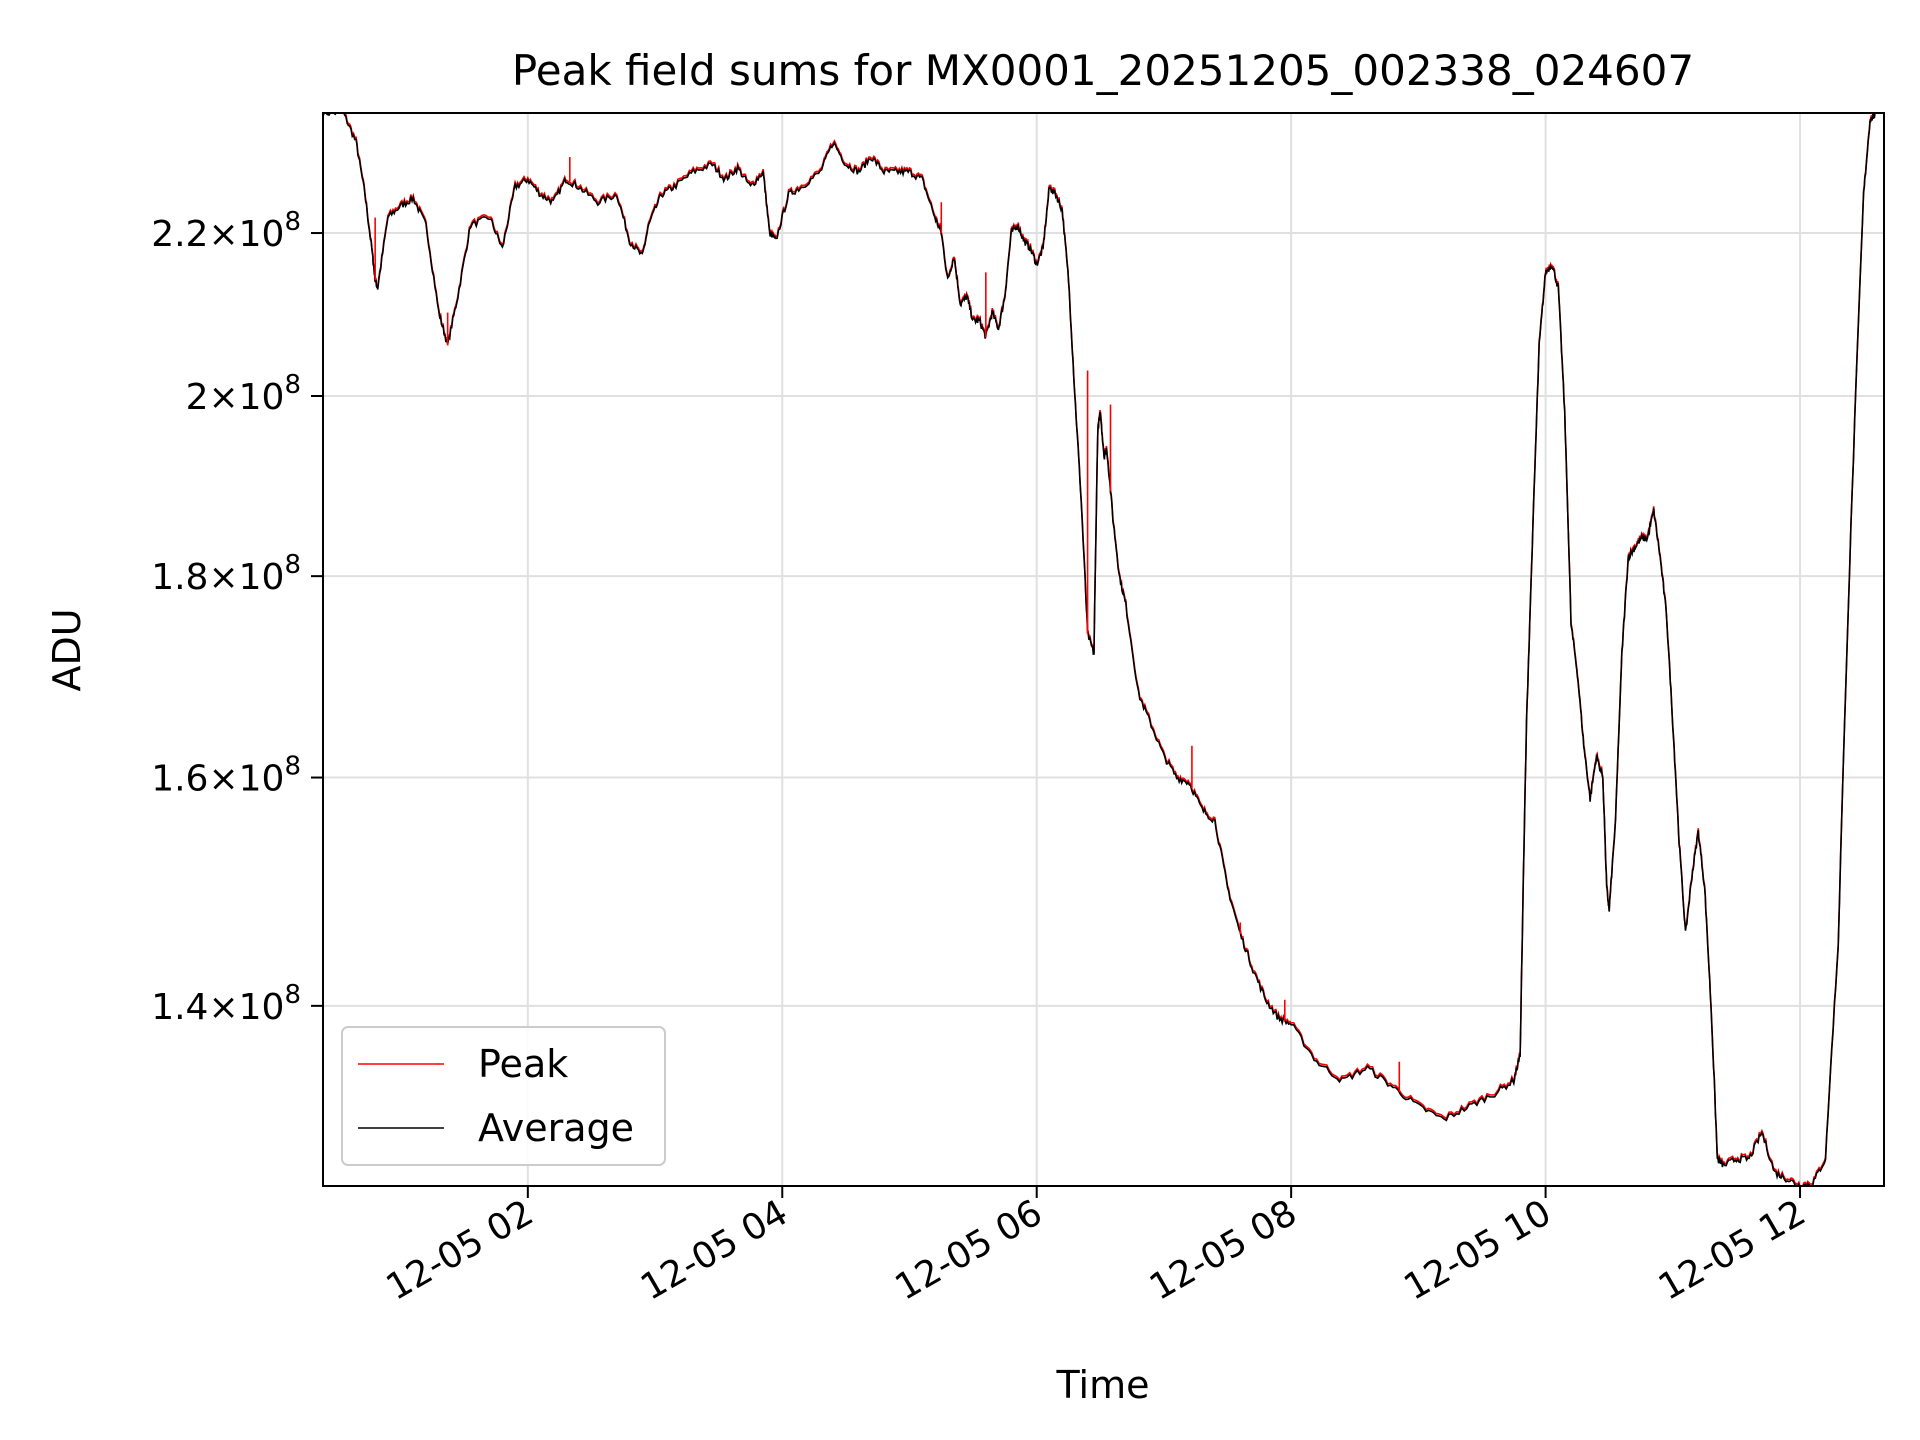  I want to click on x-axis-label: Time, so click(1103, 1385).